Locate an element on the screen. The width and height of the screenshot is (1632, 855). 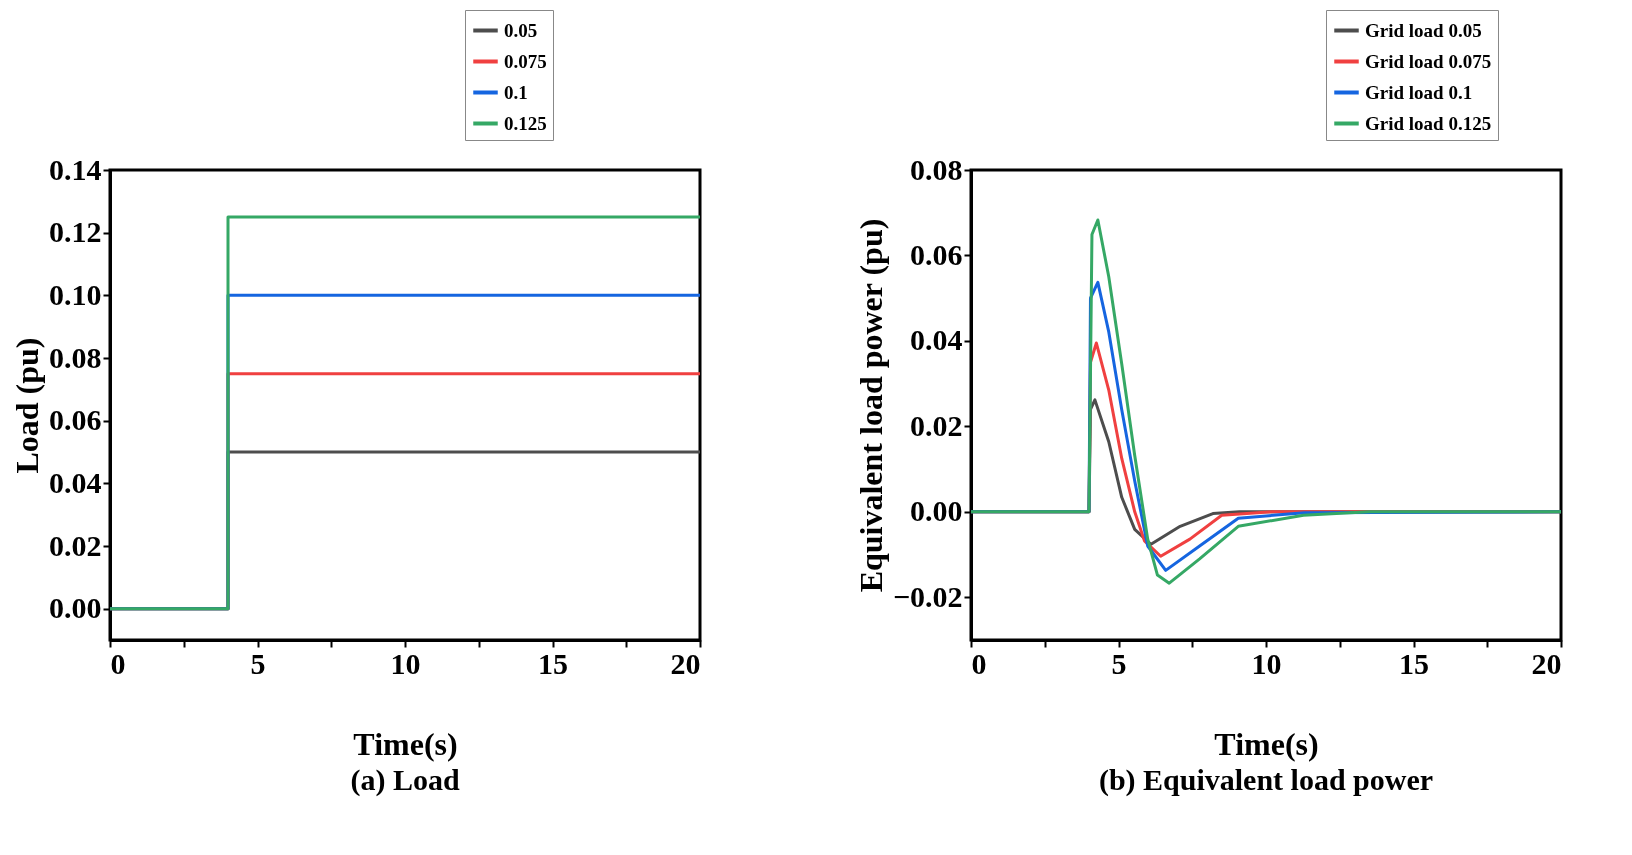
legend-label: 0.1 is located at coordinates (516, 92).